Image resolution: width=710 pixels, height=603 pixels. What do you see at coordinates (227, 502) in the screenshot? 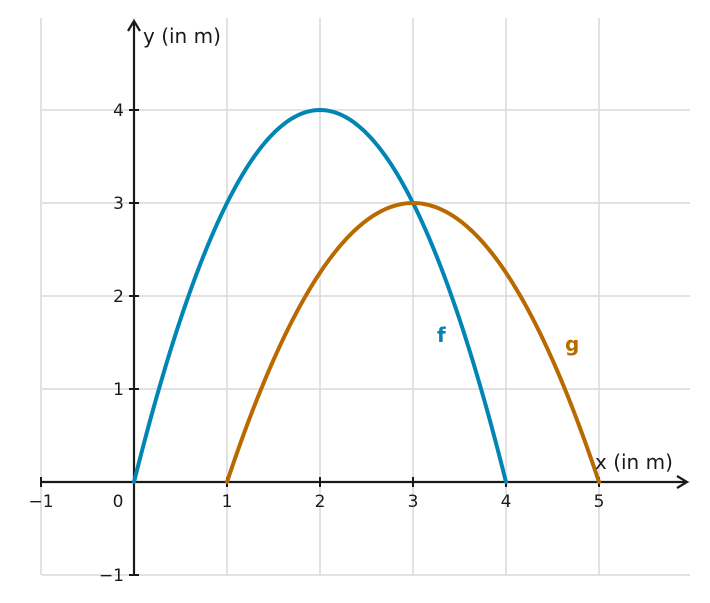
I see `x-tick-label: 1` at bounding box center [227, 502].